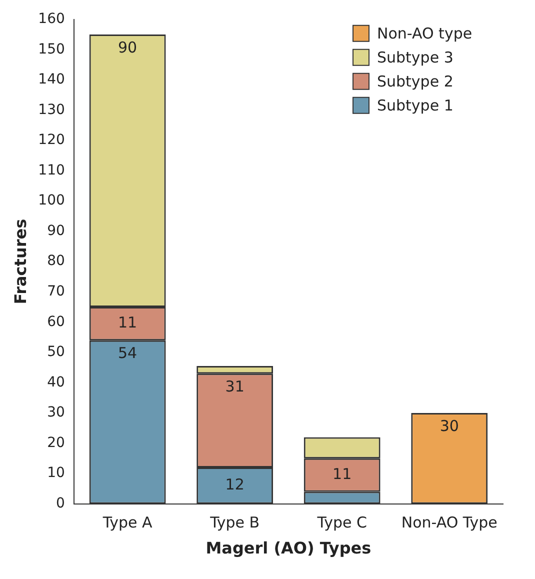 The image size is (535, 579). What do you see at coordinates (56, 442) in the screenshot?
I see `y-tick-label: 20` at bounding box center [56, 442].